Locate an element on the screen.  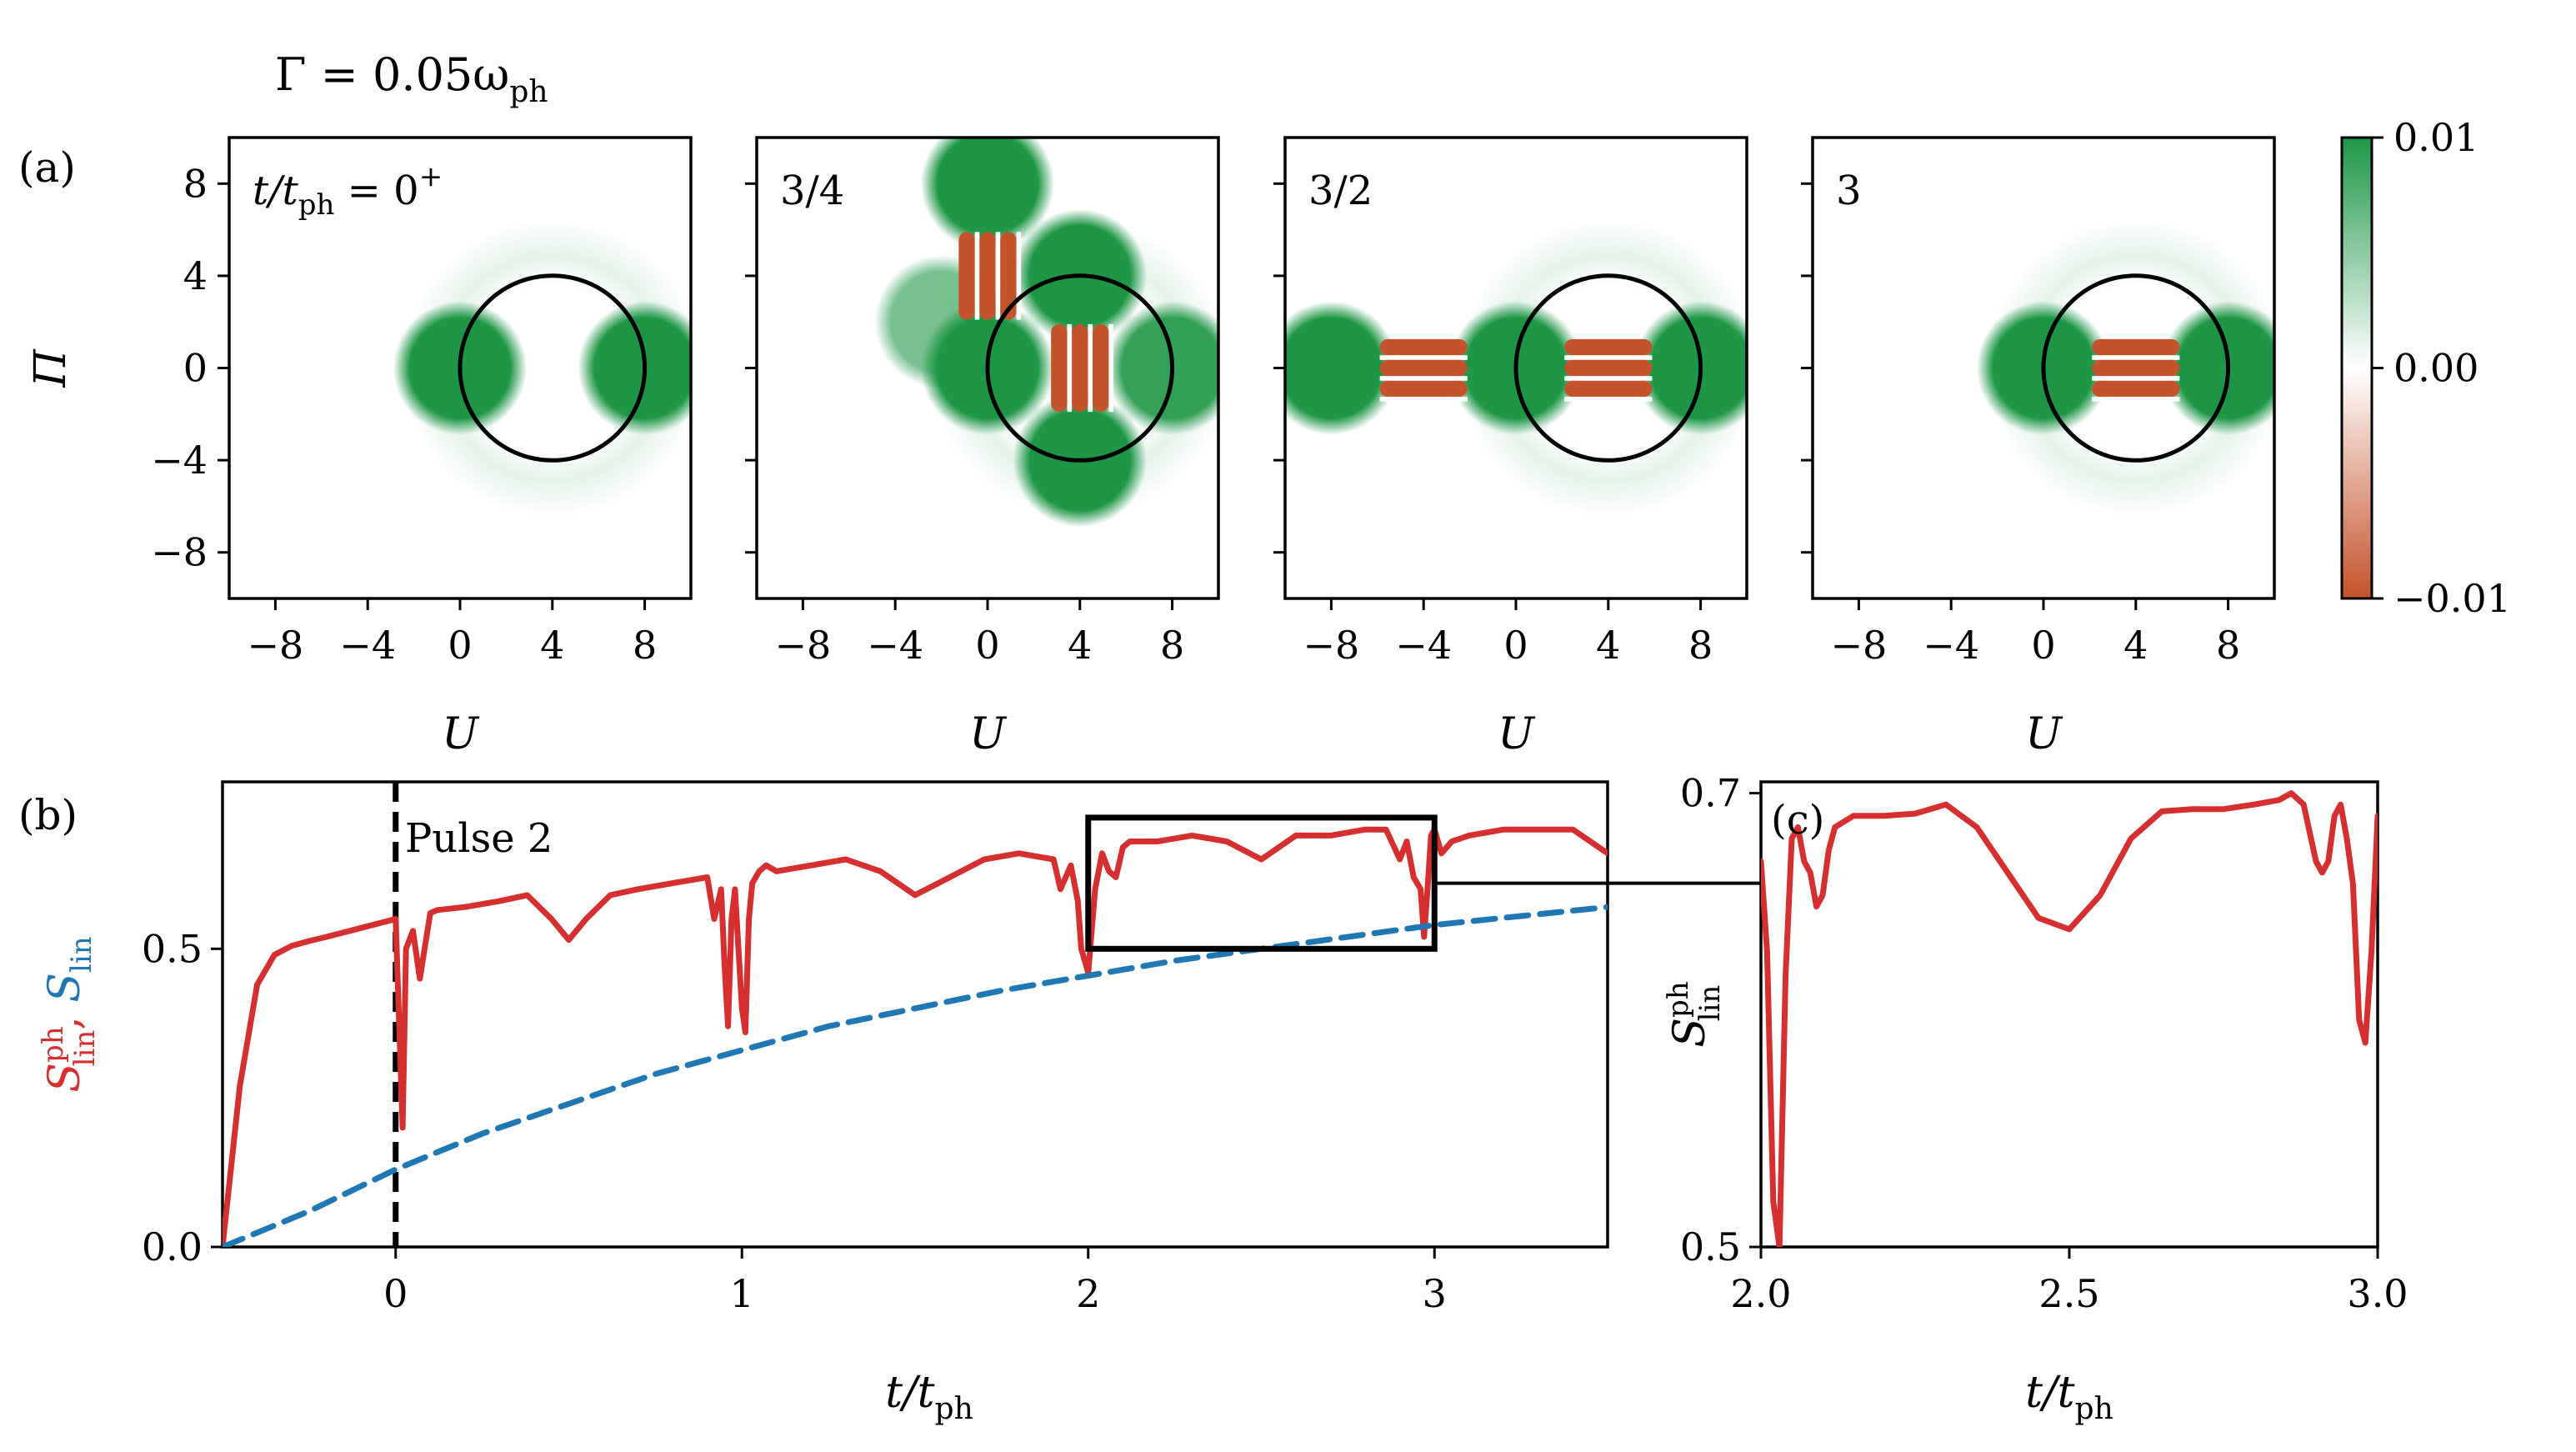
colorbar-tick-label: 0.00 is located at coordinates (2435, 368).